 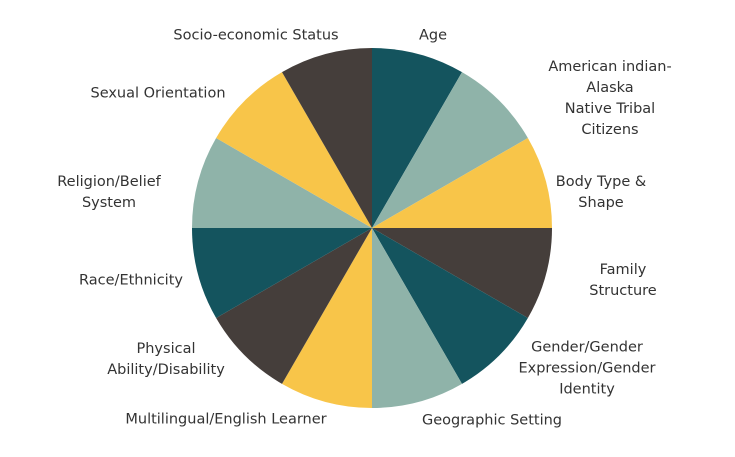 What do you see at coordinates (109, 192) in the screenshot?
I see `slice-label: Religion/Belief System` at bounding box center [109, 192].